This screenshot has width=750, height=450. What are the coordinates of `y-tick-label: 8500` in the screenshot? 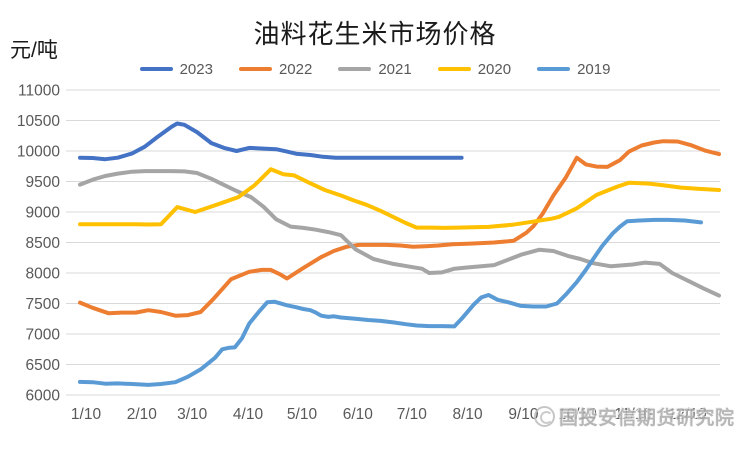 It's located at (43, 243).